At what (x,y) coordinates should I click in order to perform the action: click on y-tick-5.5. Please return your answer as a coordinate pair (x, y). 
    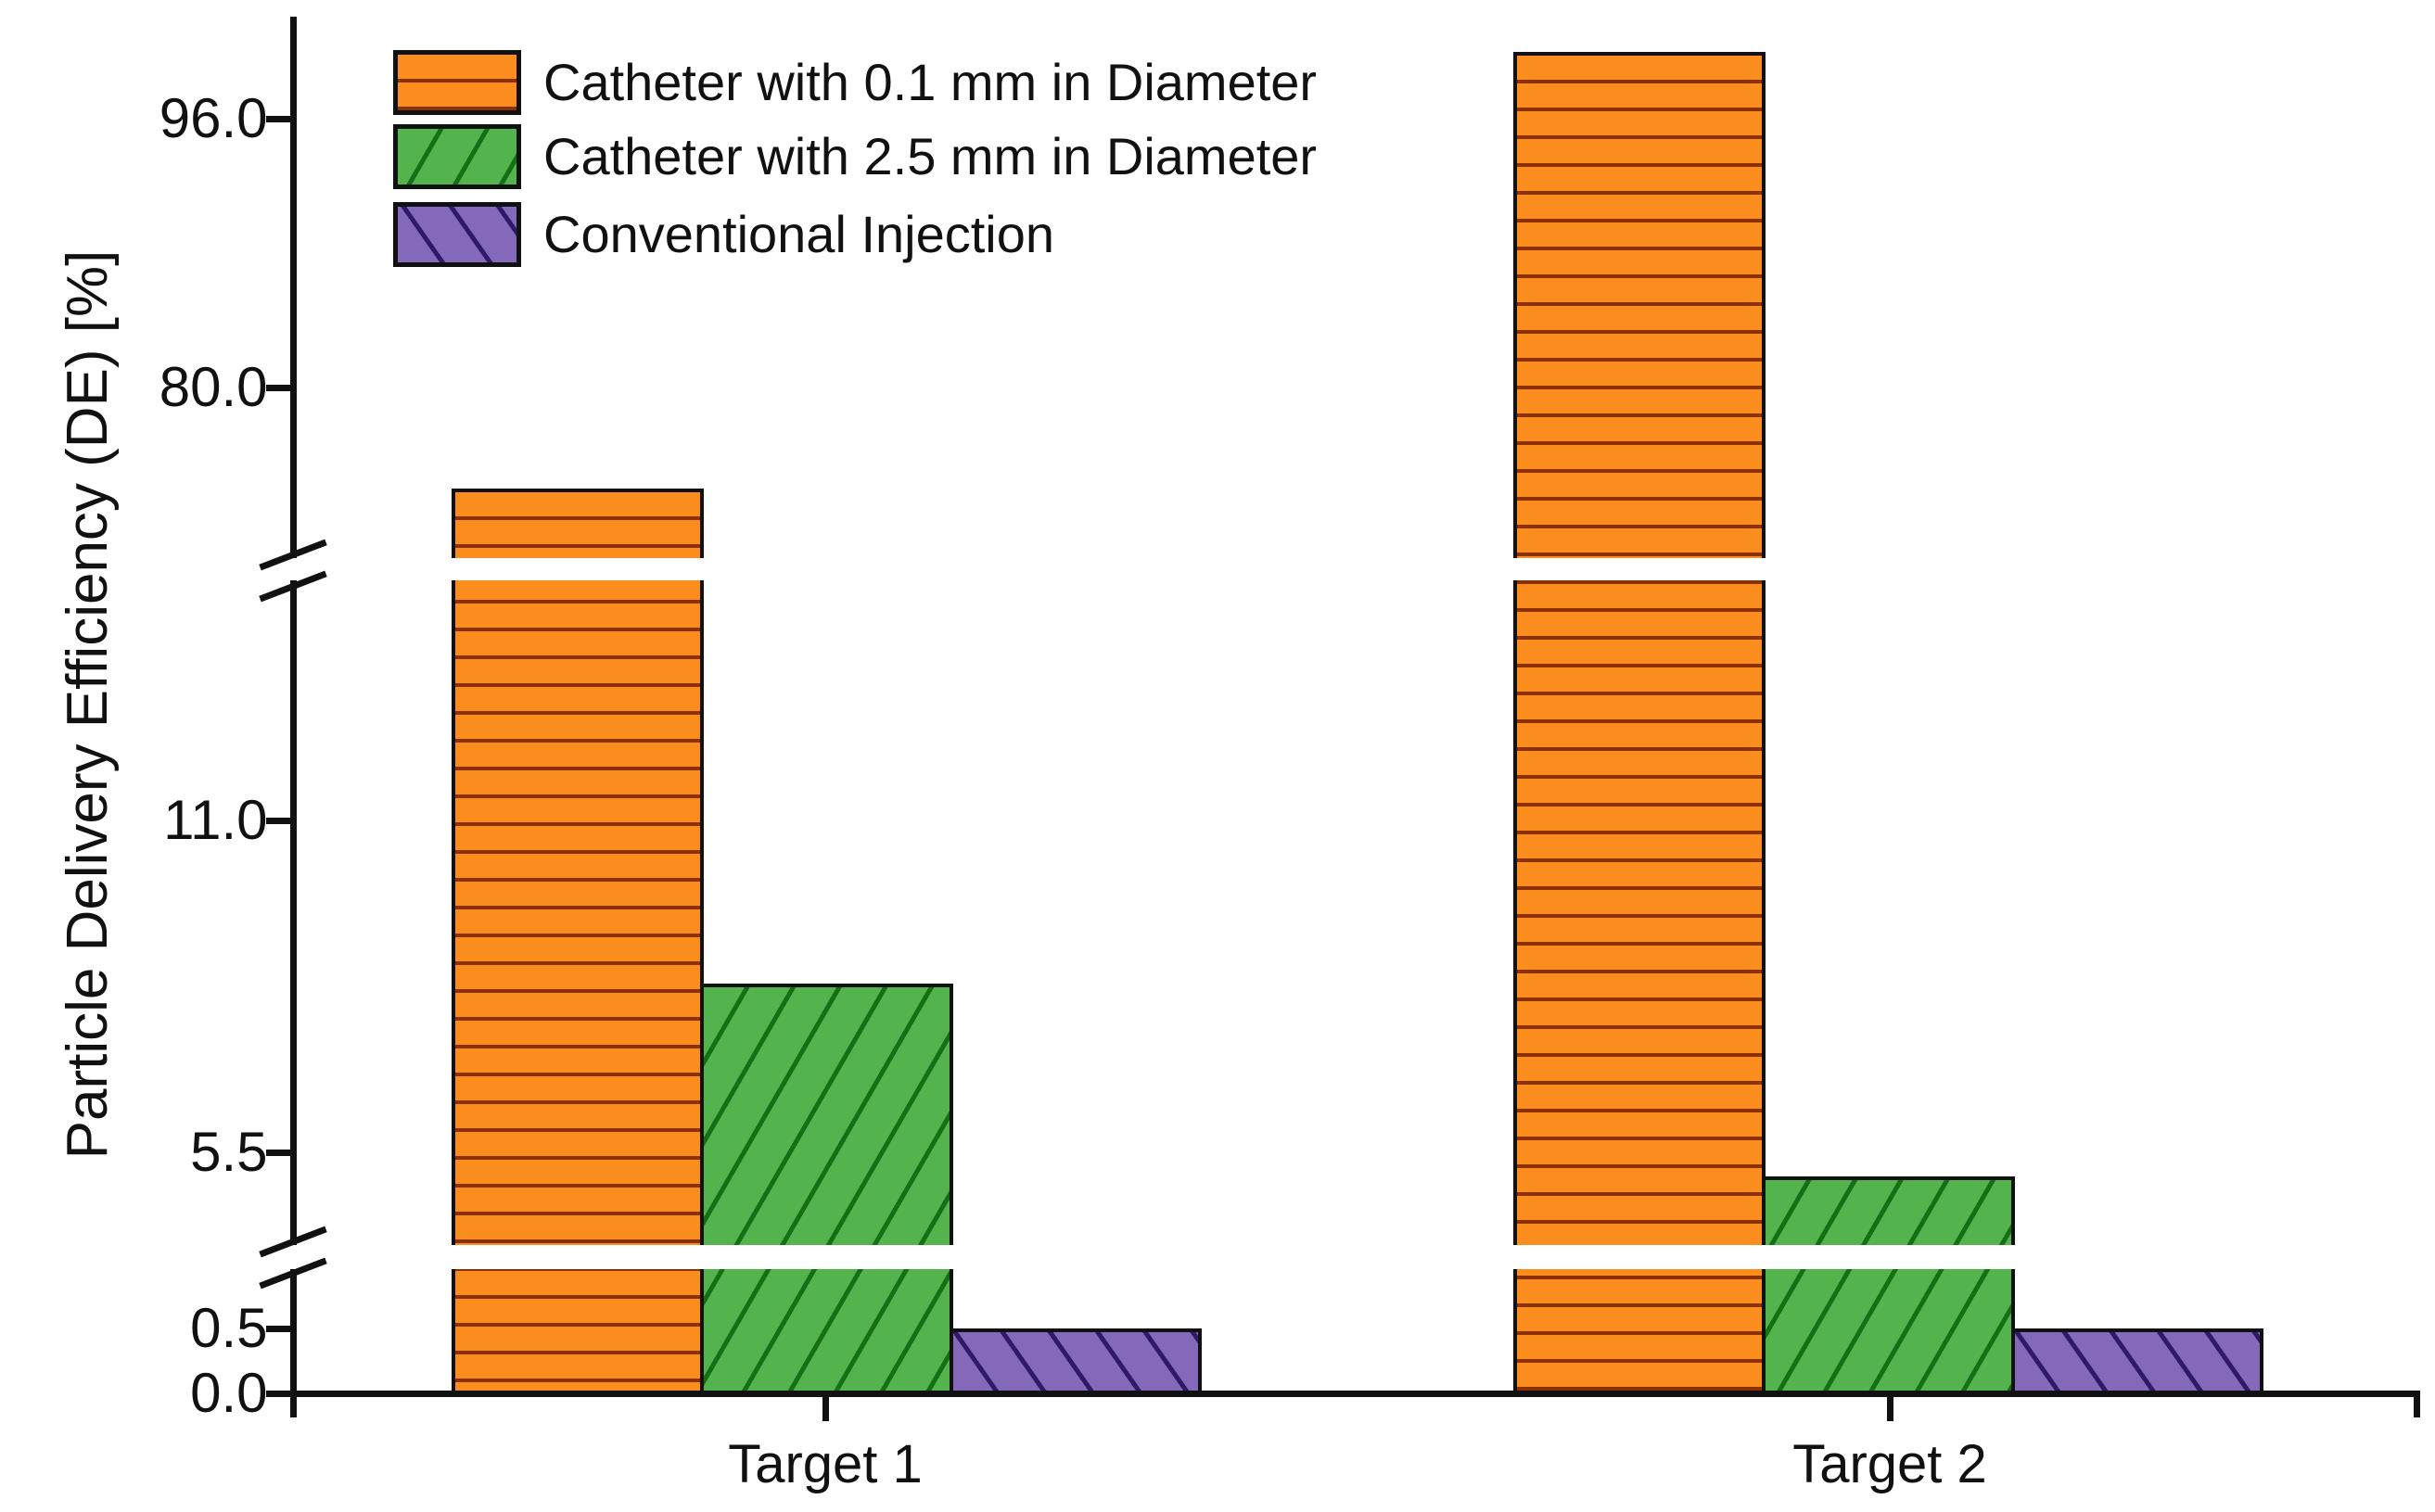
    Looking at the image, I should click on (278, 1152).